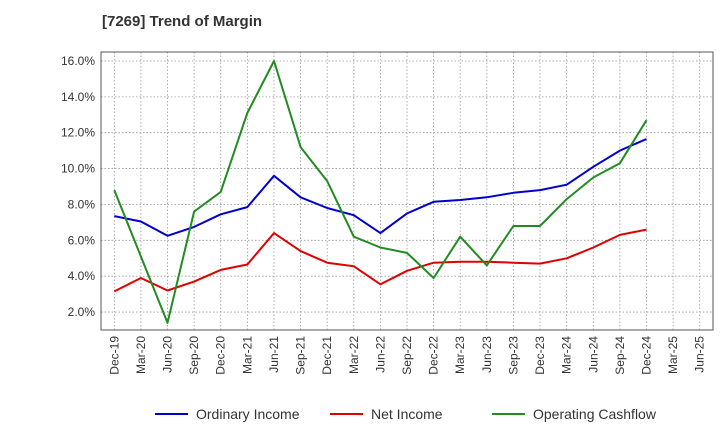 The width and height of the screenshot is (720, 440). What do you see at coordinates (354, 355) in the screenshot?
I see `x-tick-label: Mar-22` at bounding box center [354, 355].